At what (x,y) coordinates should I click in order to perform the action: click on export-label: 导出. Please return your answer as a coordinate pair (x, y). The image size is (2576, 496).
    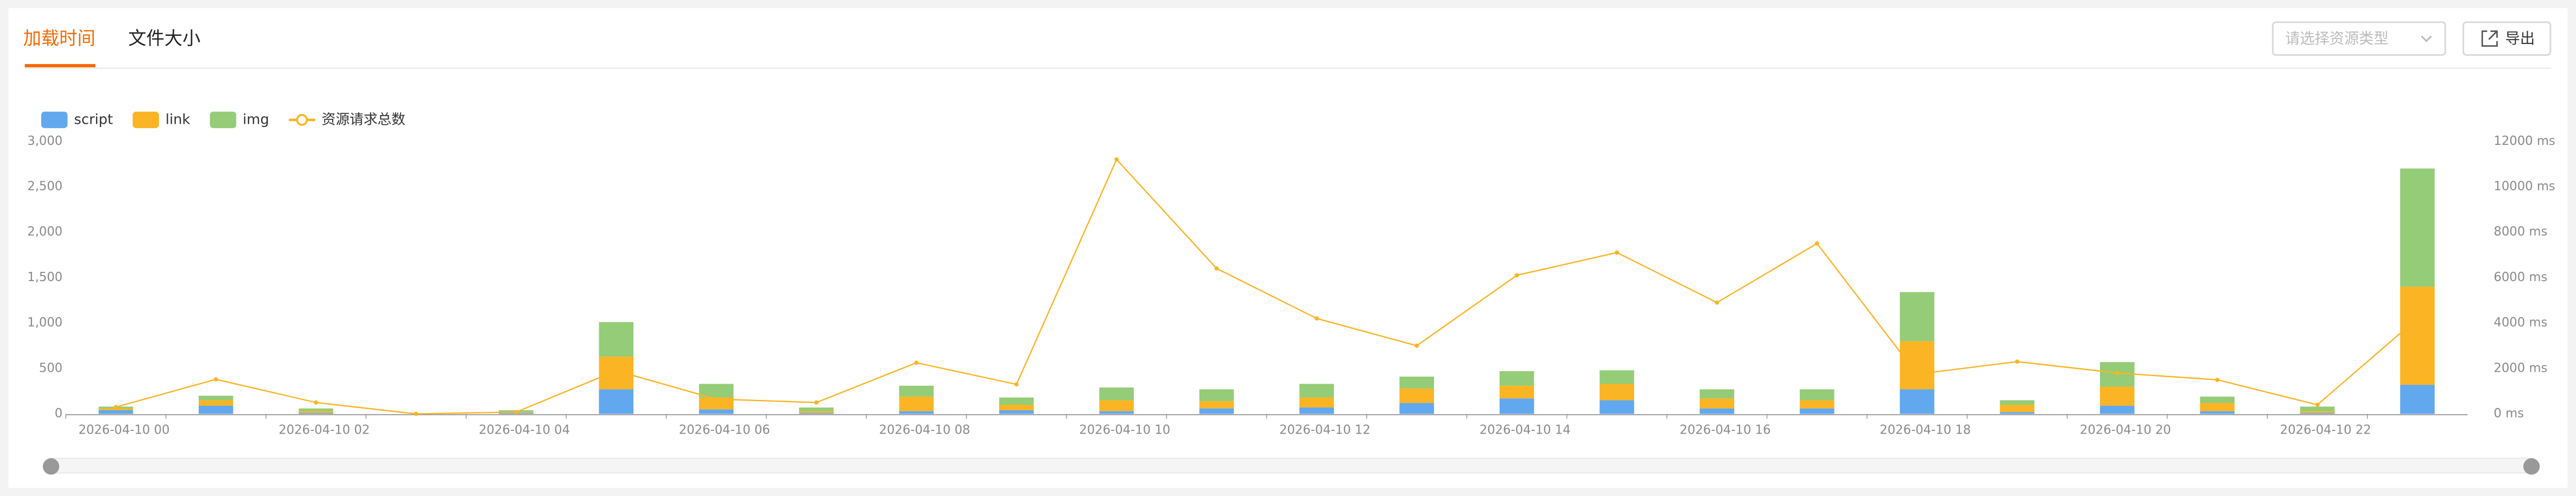
    Looking at the image, I should click on (2520, 39).